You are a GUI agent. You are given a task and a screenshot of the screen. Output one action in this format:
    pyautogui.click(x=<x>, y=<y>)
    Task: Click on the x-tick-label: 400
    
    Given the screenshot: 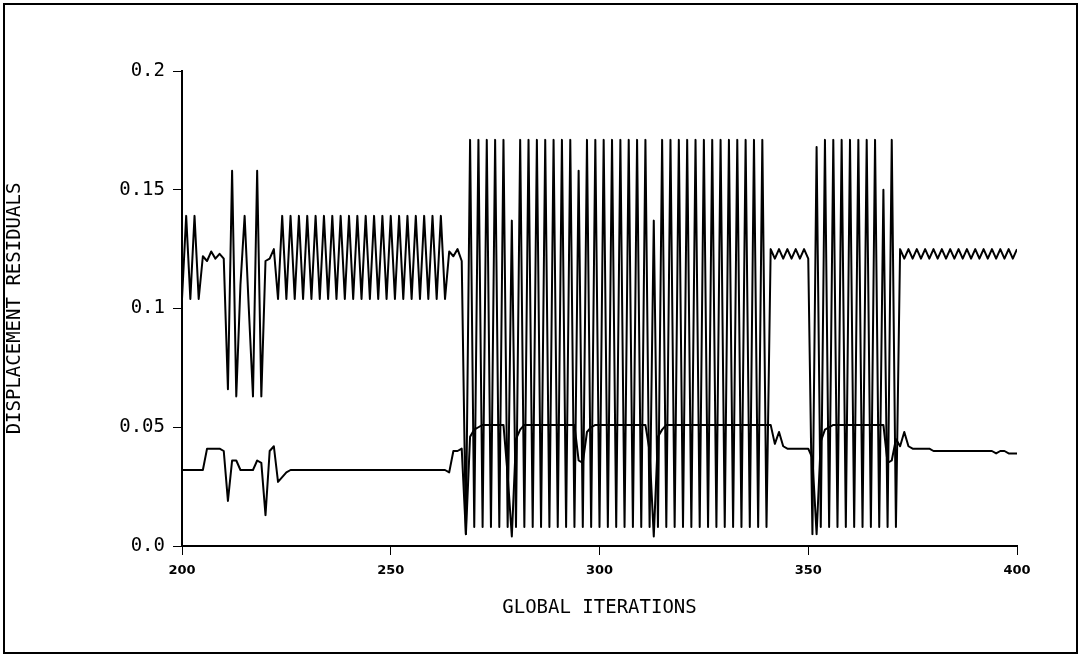 What is the action you would take?
    pyautogui.click(x=1017, y=570)
    